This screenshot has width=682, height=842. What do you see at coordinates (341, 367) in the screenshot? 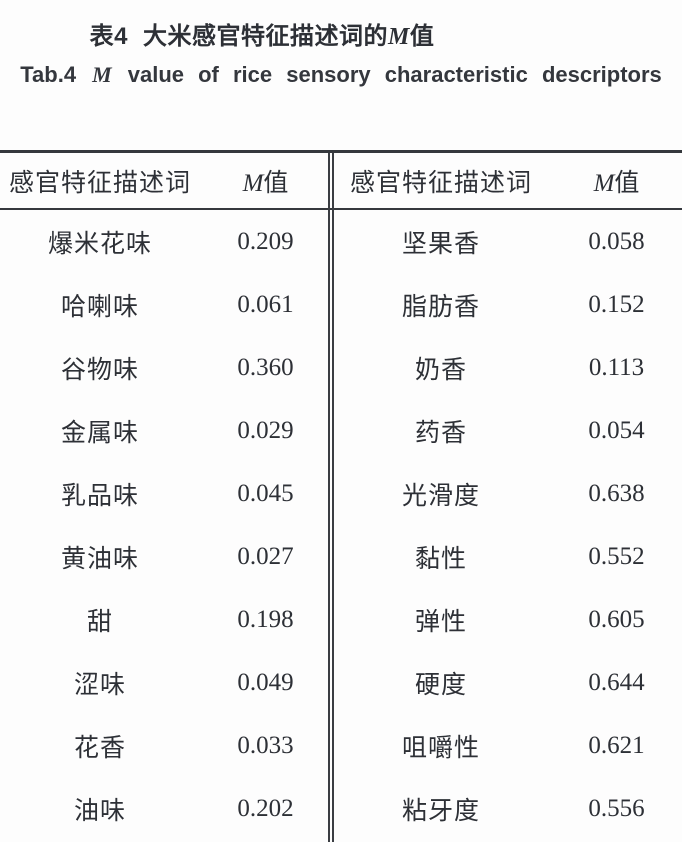
I see `table-row: 谷物味 0.360 奶香 0.113` at bounding box center [341, 367].